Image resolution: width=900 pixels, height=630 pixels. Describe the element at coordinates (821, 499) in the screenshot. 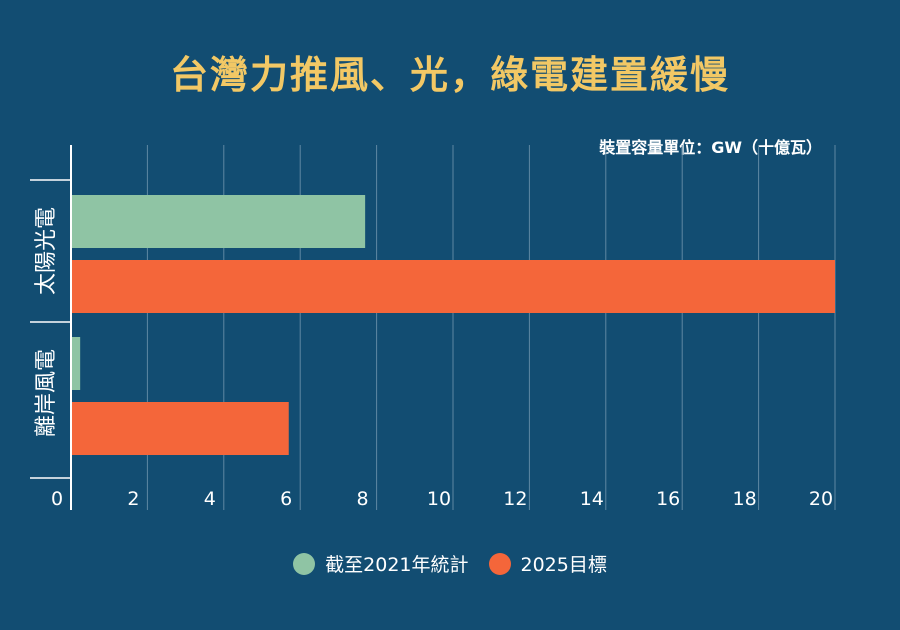

I see `x-tick-label: 20` at that location.